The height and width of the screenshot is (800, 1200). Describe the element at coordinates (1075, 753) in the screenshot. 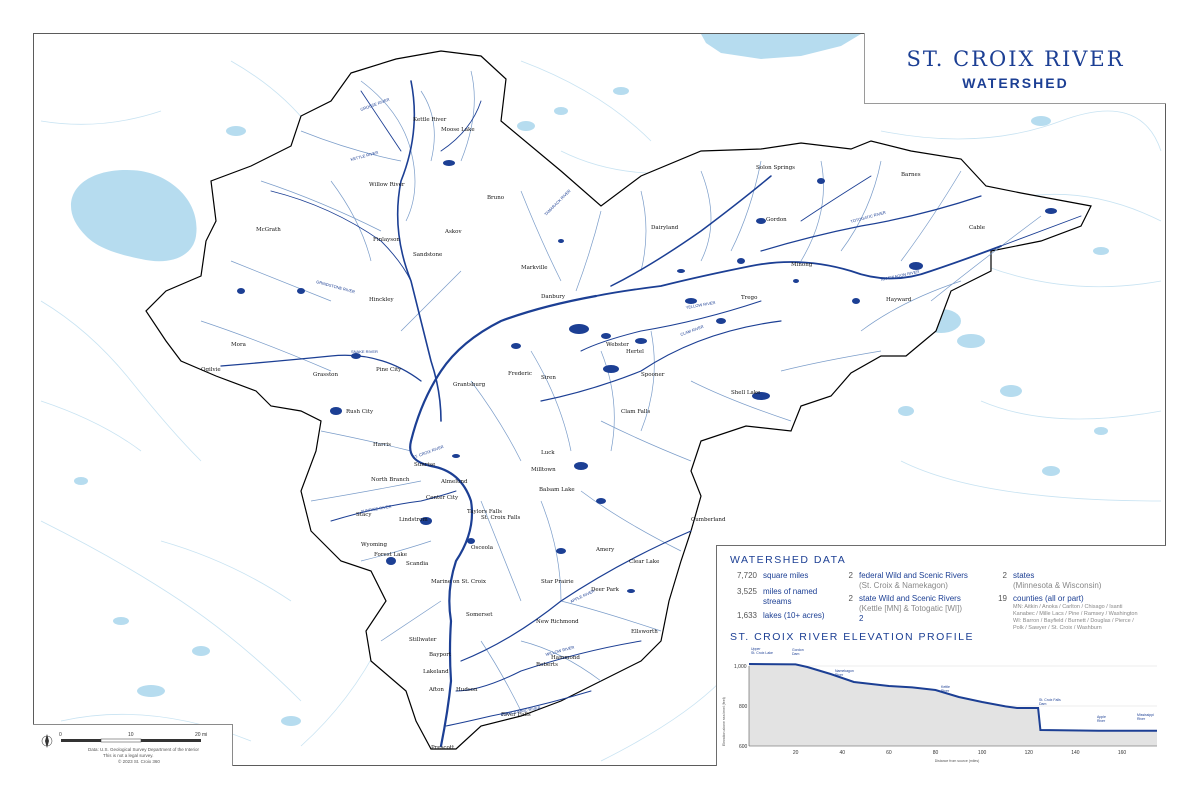

I see `x-tick: 140` at that location.